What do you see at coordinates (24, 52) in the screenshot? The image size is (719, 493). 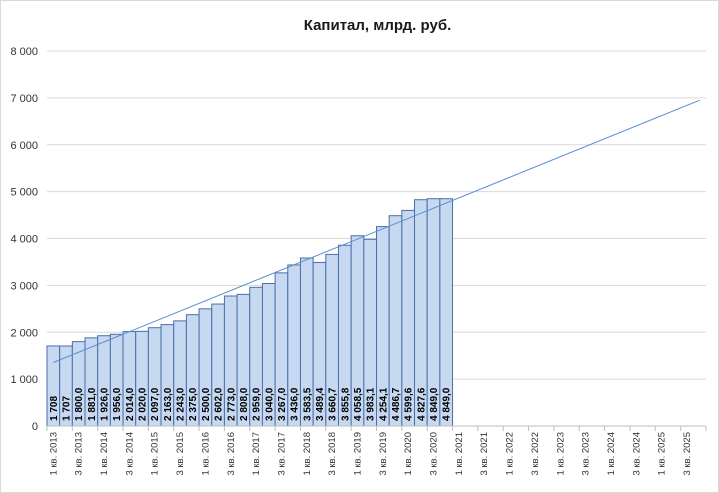 I see `y-tick-label: 8 000` at bounding box center [24, 52].